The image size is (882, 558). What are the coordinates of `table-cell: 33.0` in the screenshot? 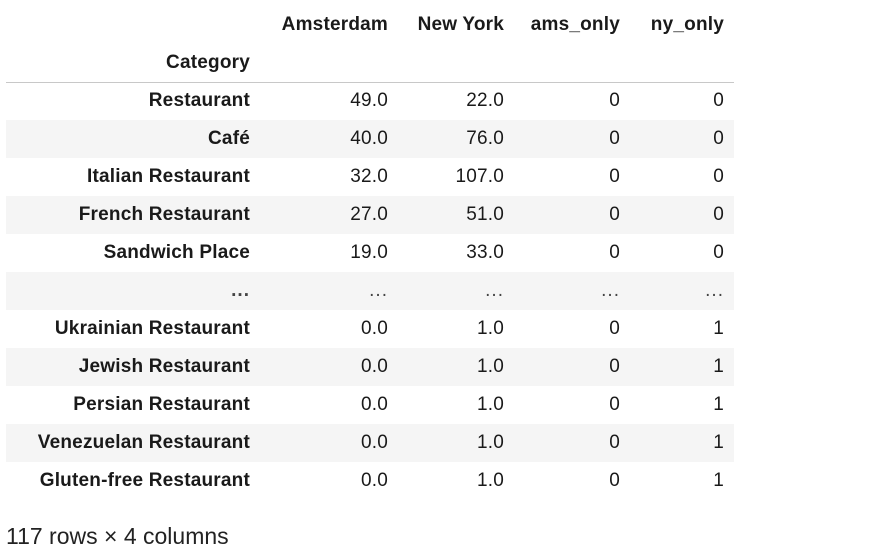 It's located at (485, 252).